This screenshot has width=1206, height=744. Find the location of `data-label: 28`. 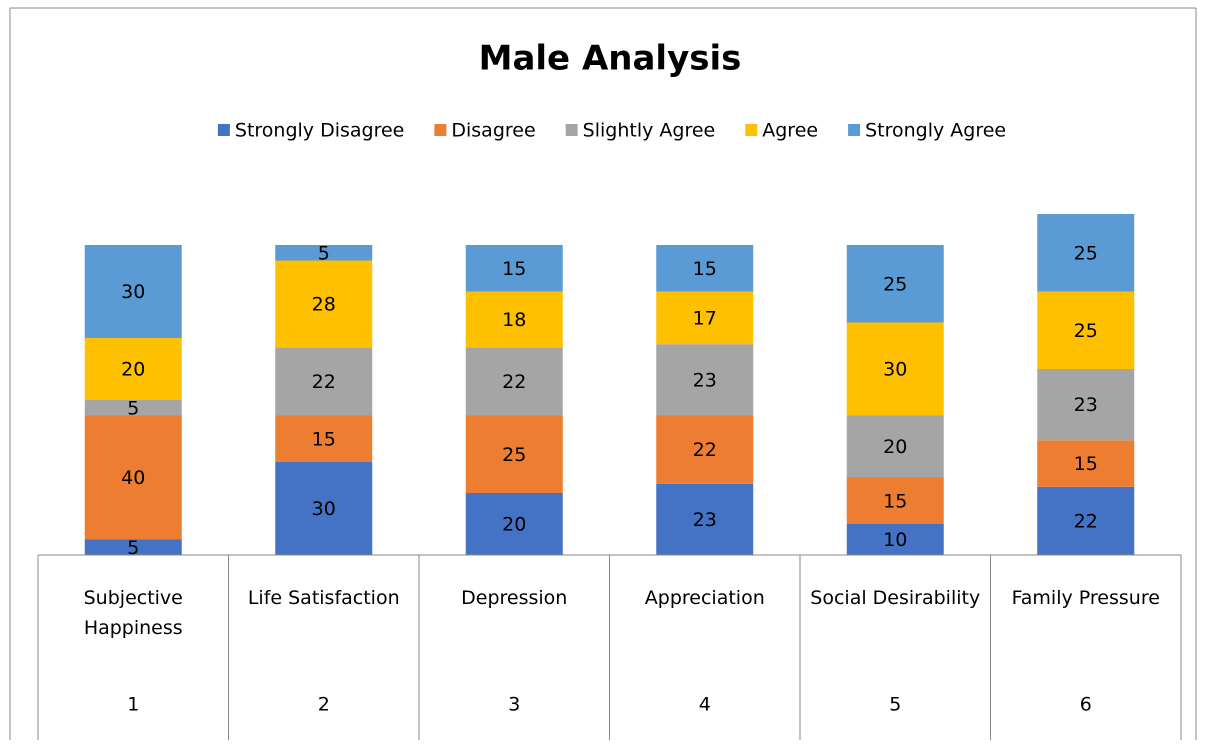

data-label: 28 is located at coordinates (324, 304).